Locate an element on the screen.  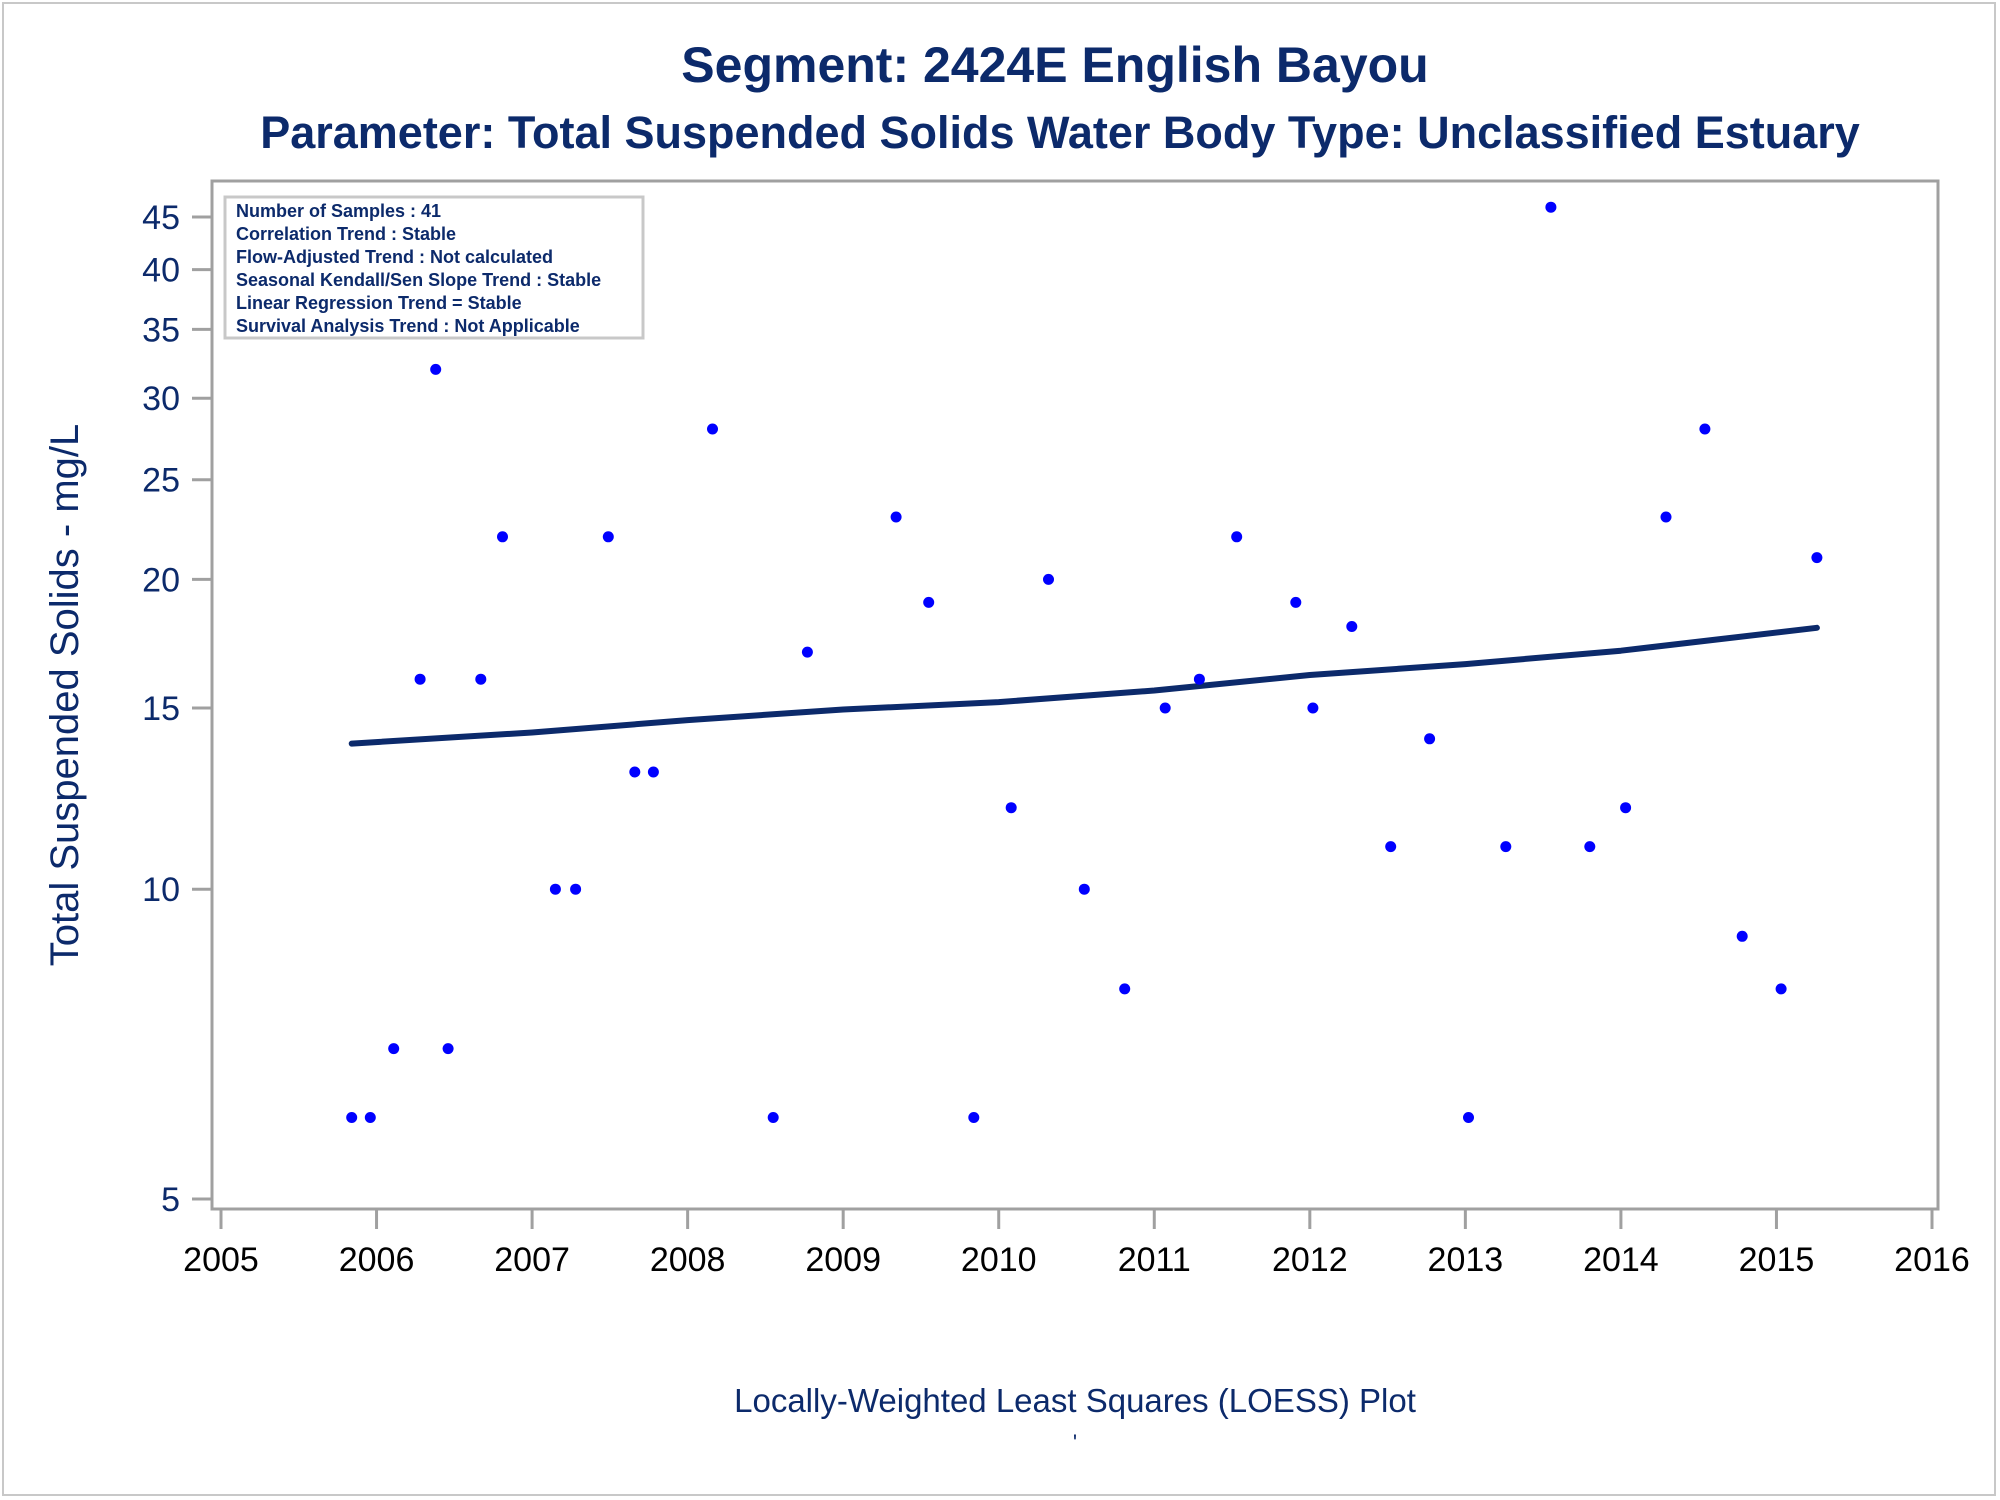
y-tick-label: 25 is located at coordinates (161, 481).